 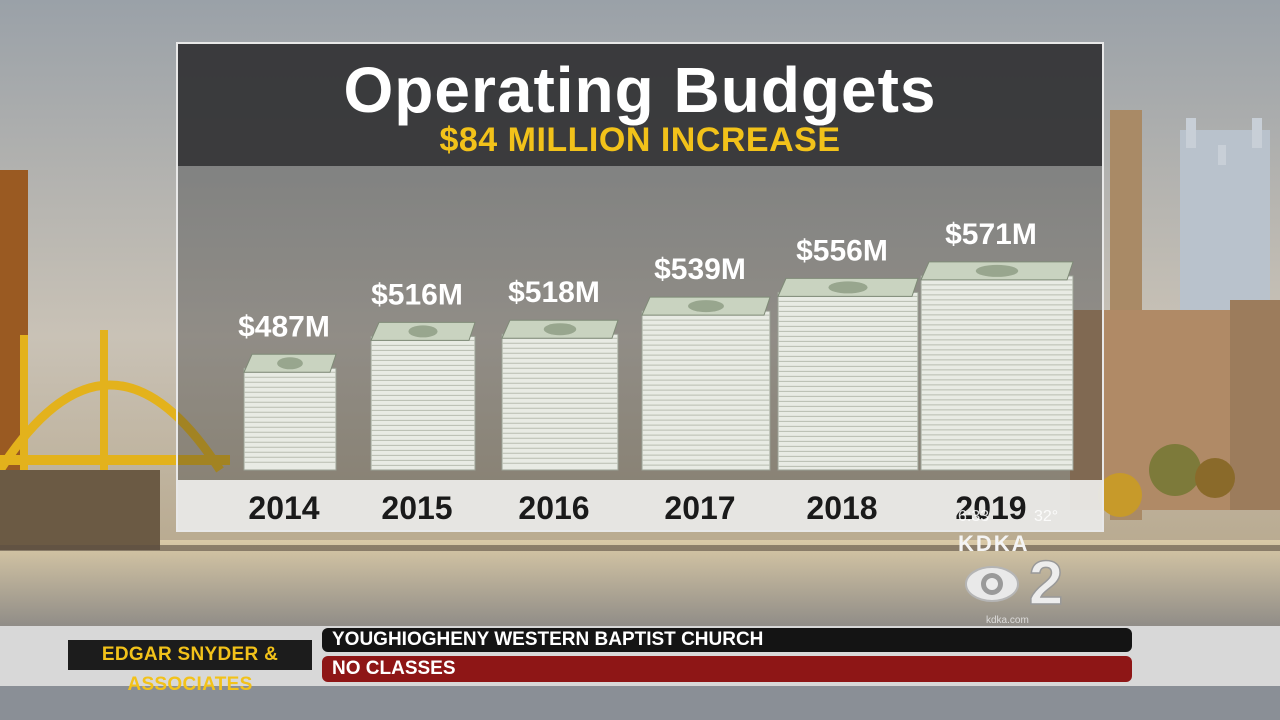 I want to click on year-label: 2019, so click(x=990, y=508).